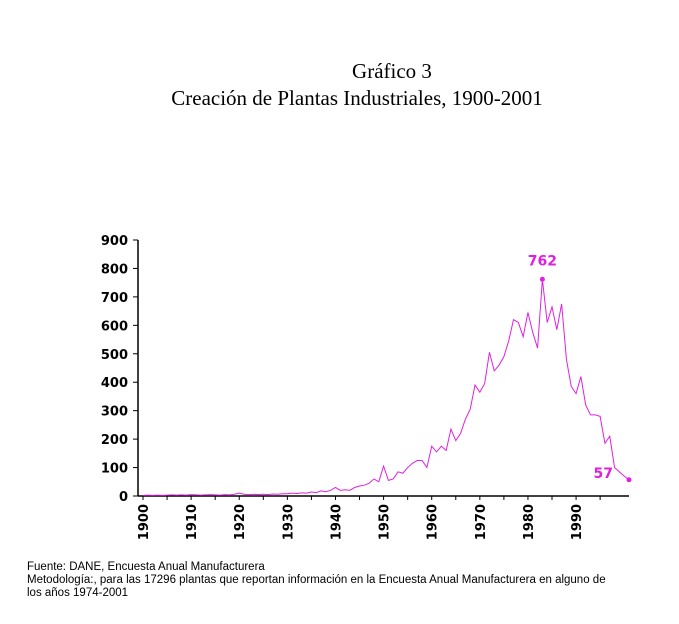 Image resolution: width=679 pixels, height=624 pixels. Describe the element at coordinates (114, 298) in the screenshot. I see `y-tick-label: 700` at that location.